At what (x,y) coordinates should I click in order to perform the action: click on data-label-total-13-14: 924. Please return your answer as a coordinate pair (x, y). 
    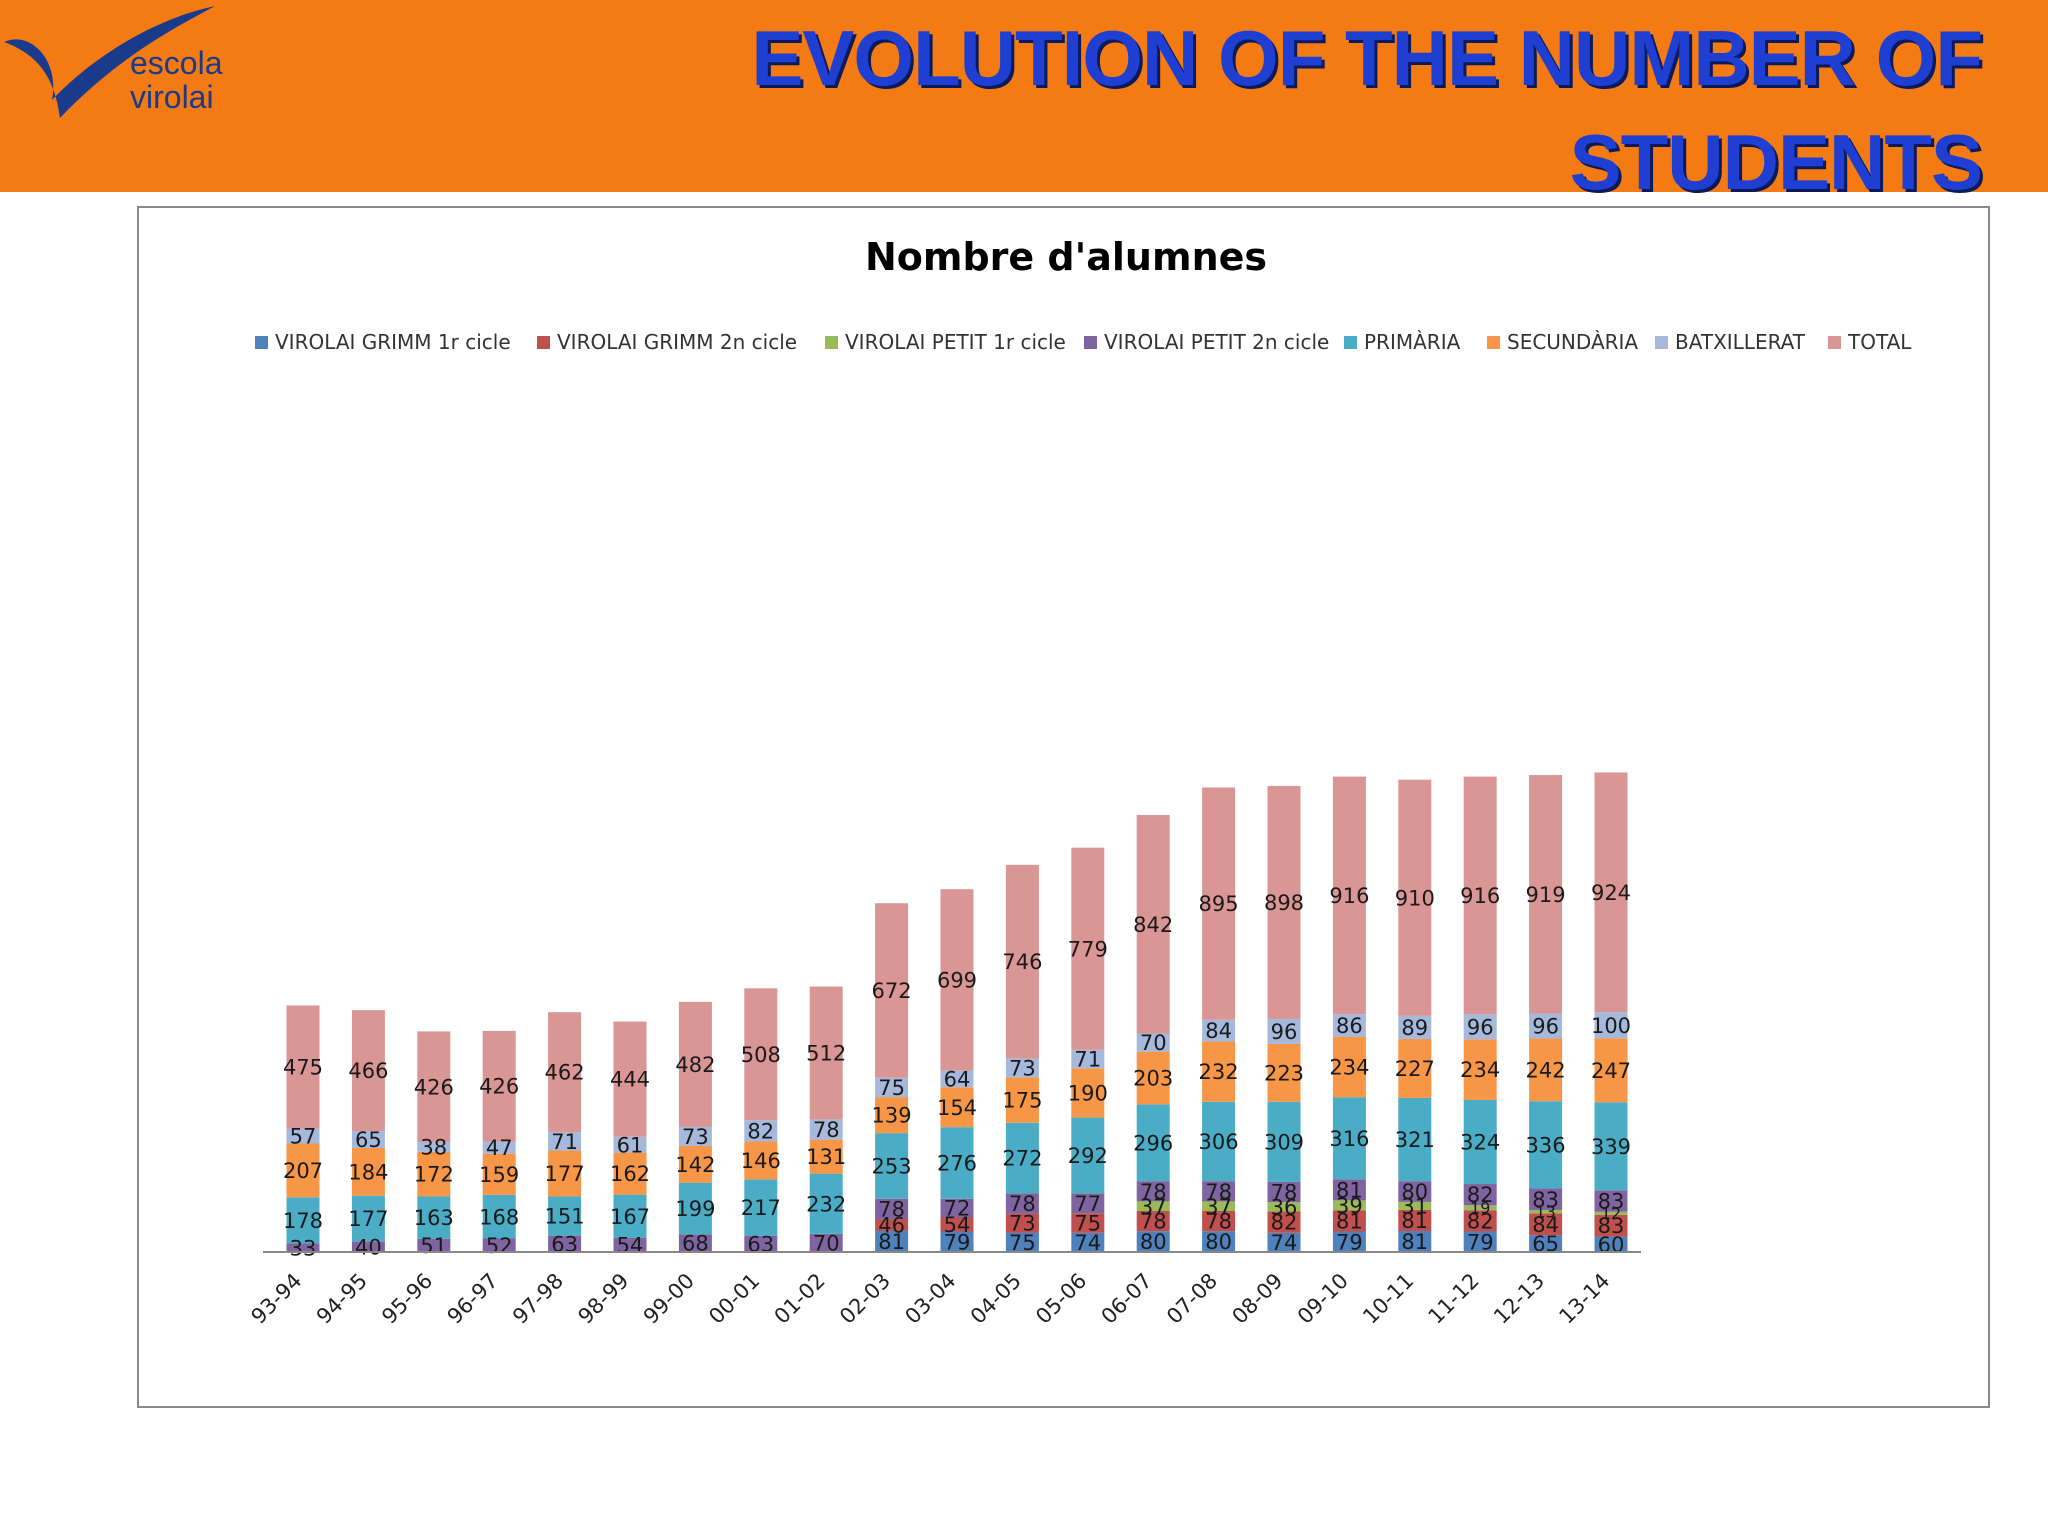
    Looking at the image, I should click on (1611, 893).